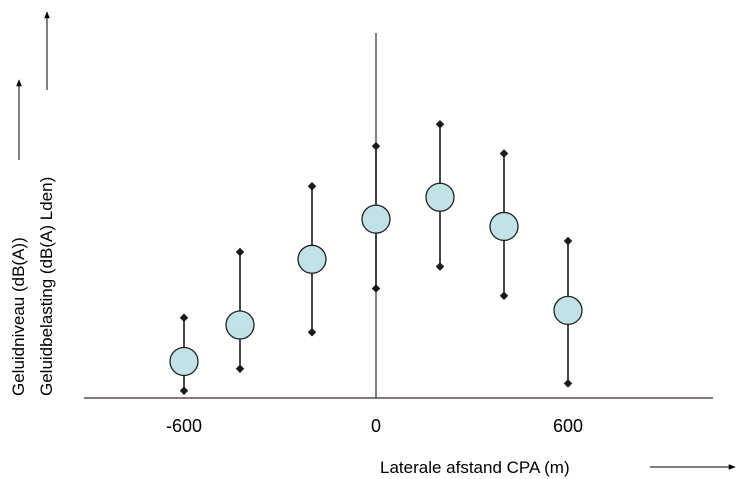 This screenshot has width=739, height=479. What do you see at coordinates (568, 426) in the screenshot?
I see `x-tick-label-2: 600` at bounding box center [568, 426].